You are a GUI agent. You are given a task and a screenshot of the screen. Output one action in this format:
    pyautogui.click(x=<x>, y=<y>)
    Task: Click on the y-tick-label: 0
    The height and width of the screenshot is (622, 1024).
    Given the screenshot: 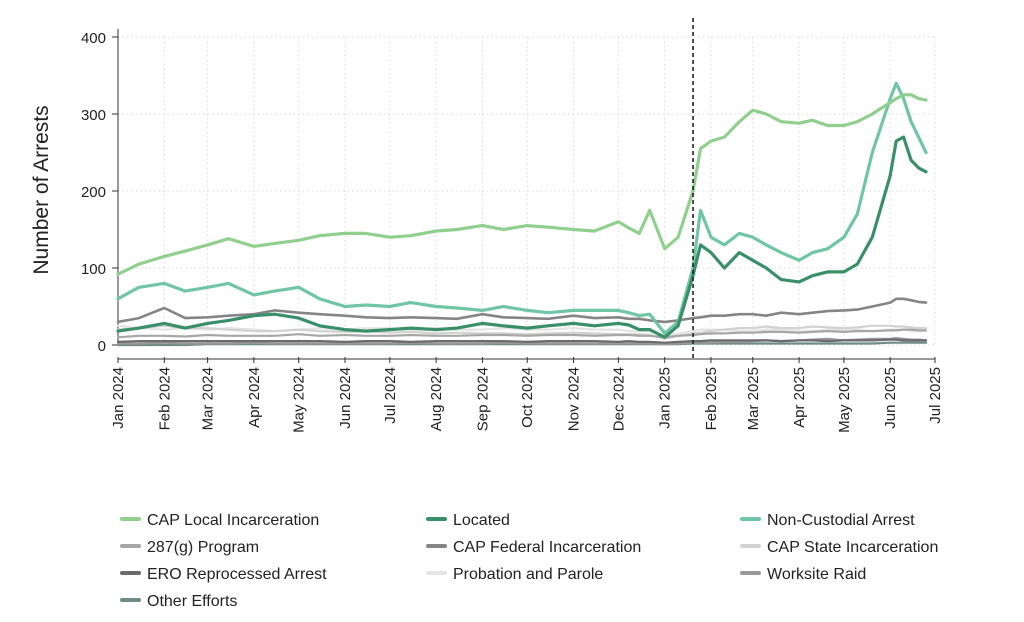 What is the action you would take?
    pyautogui.click(x=102, y=346)
    